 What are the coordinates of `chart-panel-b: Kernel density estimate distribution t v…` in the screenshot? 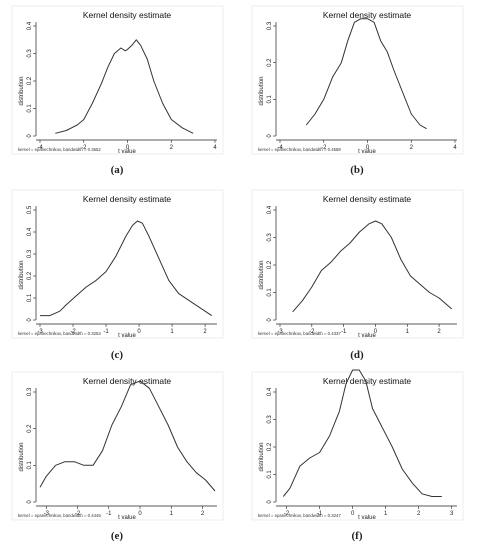 It's located at (357, 80).